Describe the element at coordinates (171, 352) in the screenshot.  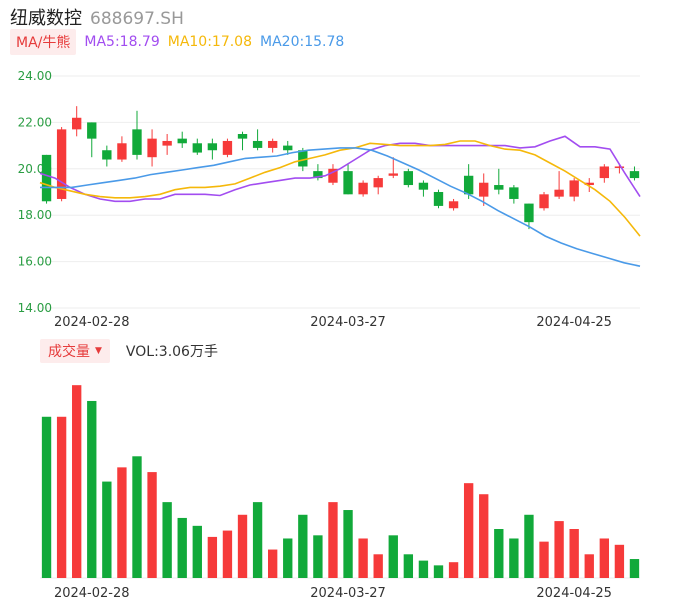
I see `volume-value: VOL:3.06万手` at that location.